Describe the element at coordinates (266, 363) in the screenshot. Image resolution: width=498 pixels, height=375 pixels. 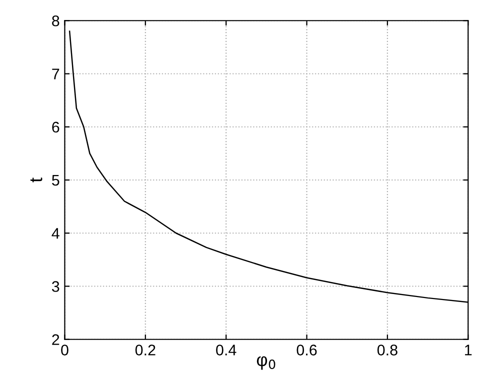
I see `x-axis-title: φ$_{0}$` at that location.